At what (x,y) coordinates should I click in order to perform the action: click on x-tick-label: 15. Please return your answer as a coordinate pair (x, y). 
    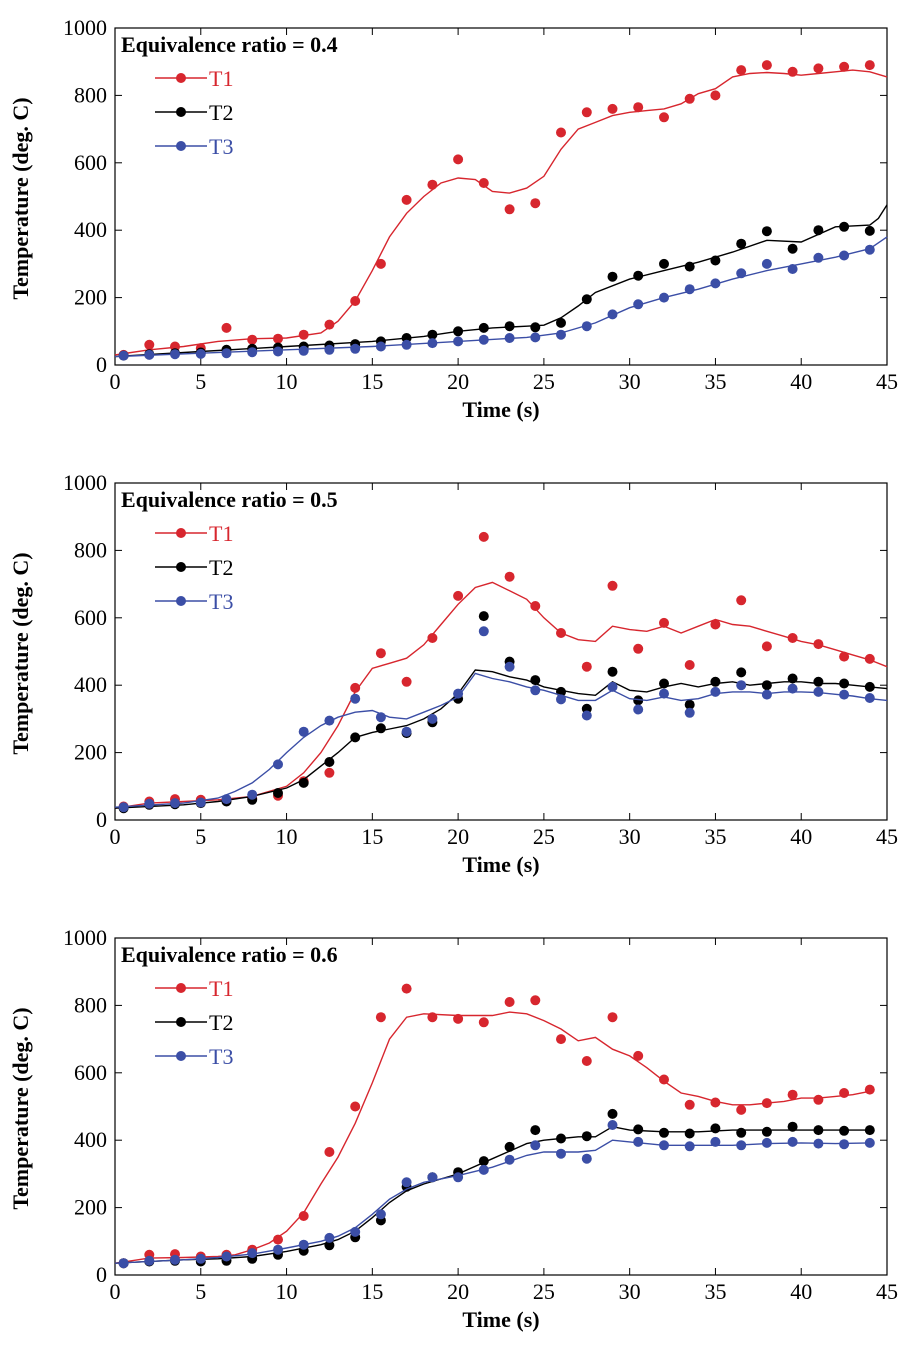
    Looking at the image, I should click on (372, 381).